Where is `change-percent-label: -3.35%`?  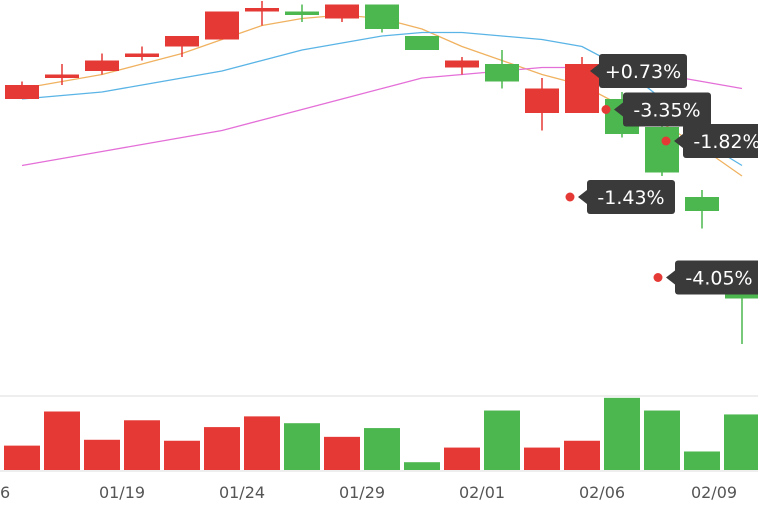 change-percent-label: -3.35% is located at coordinates (666, 111).